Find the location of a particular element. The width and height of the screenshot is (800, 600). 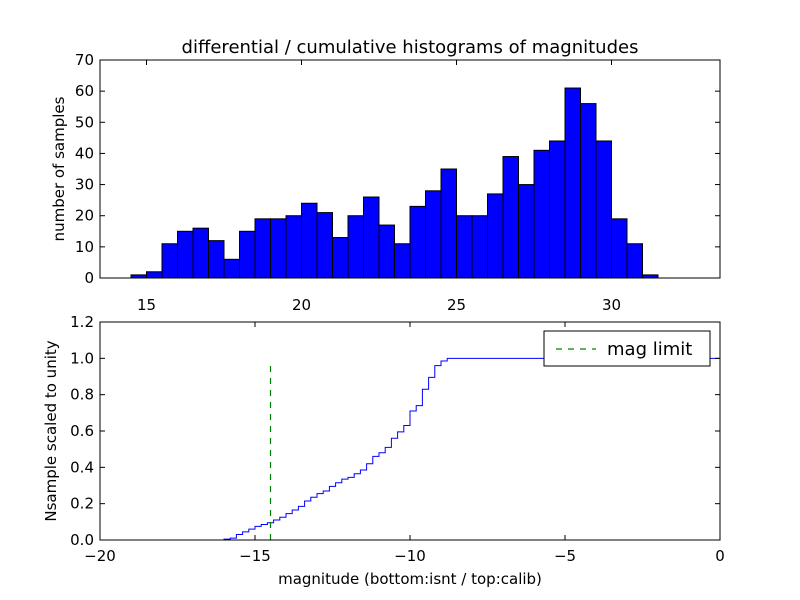

top-x-tick-label: 20 is located at coordinates (301, 305).